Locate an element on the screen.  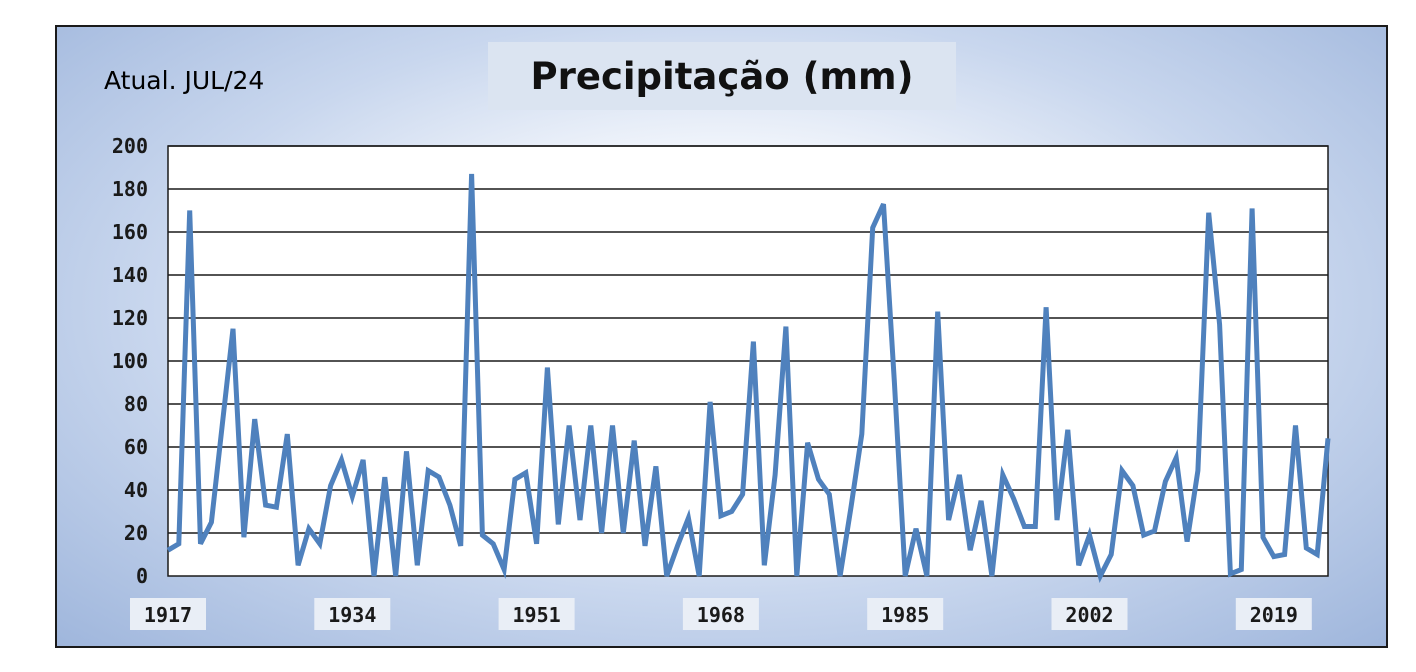
x-tick-label: 1934 is located at coordinates (352, 615).